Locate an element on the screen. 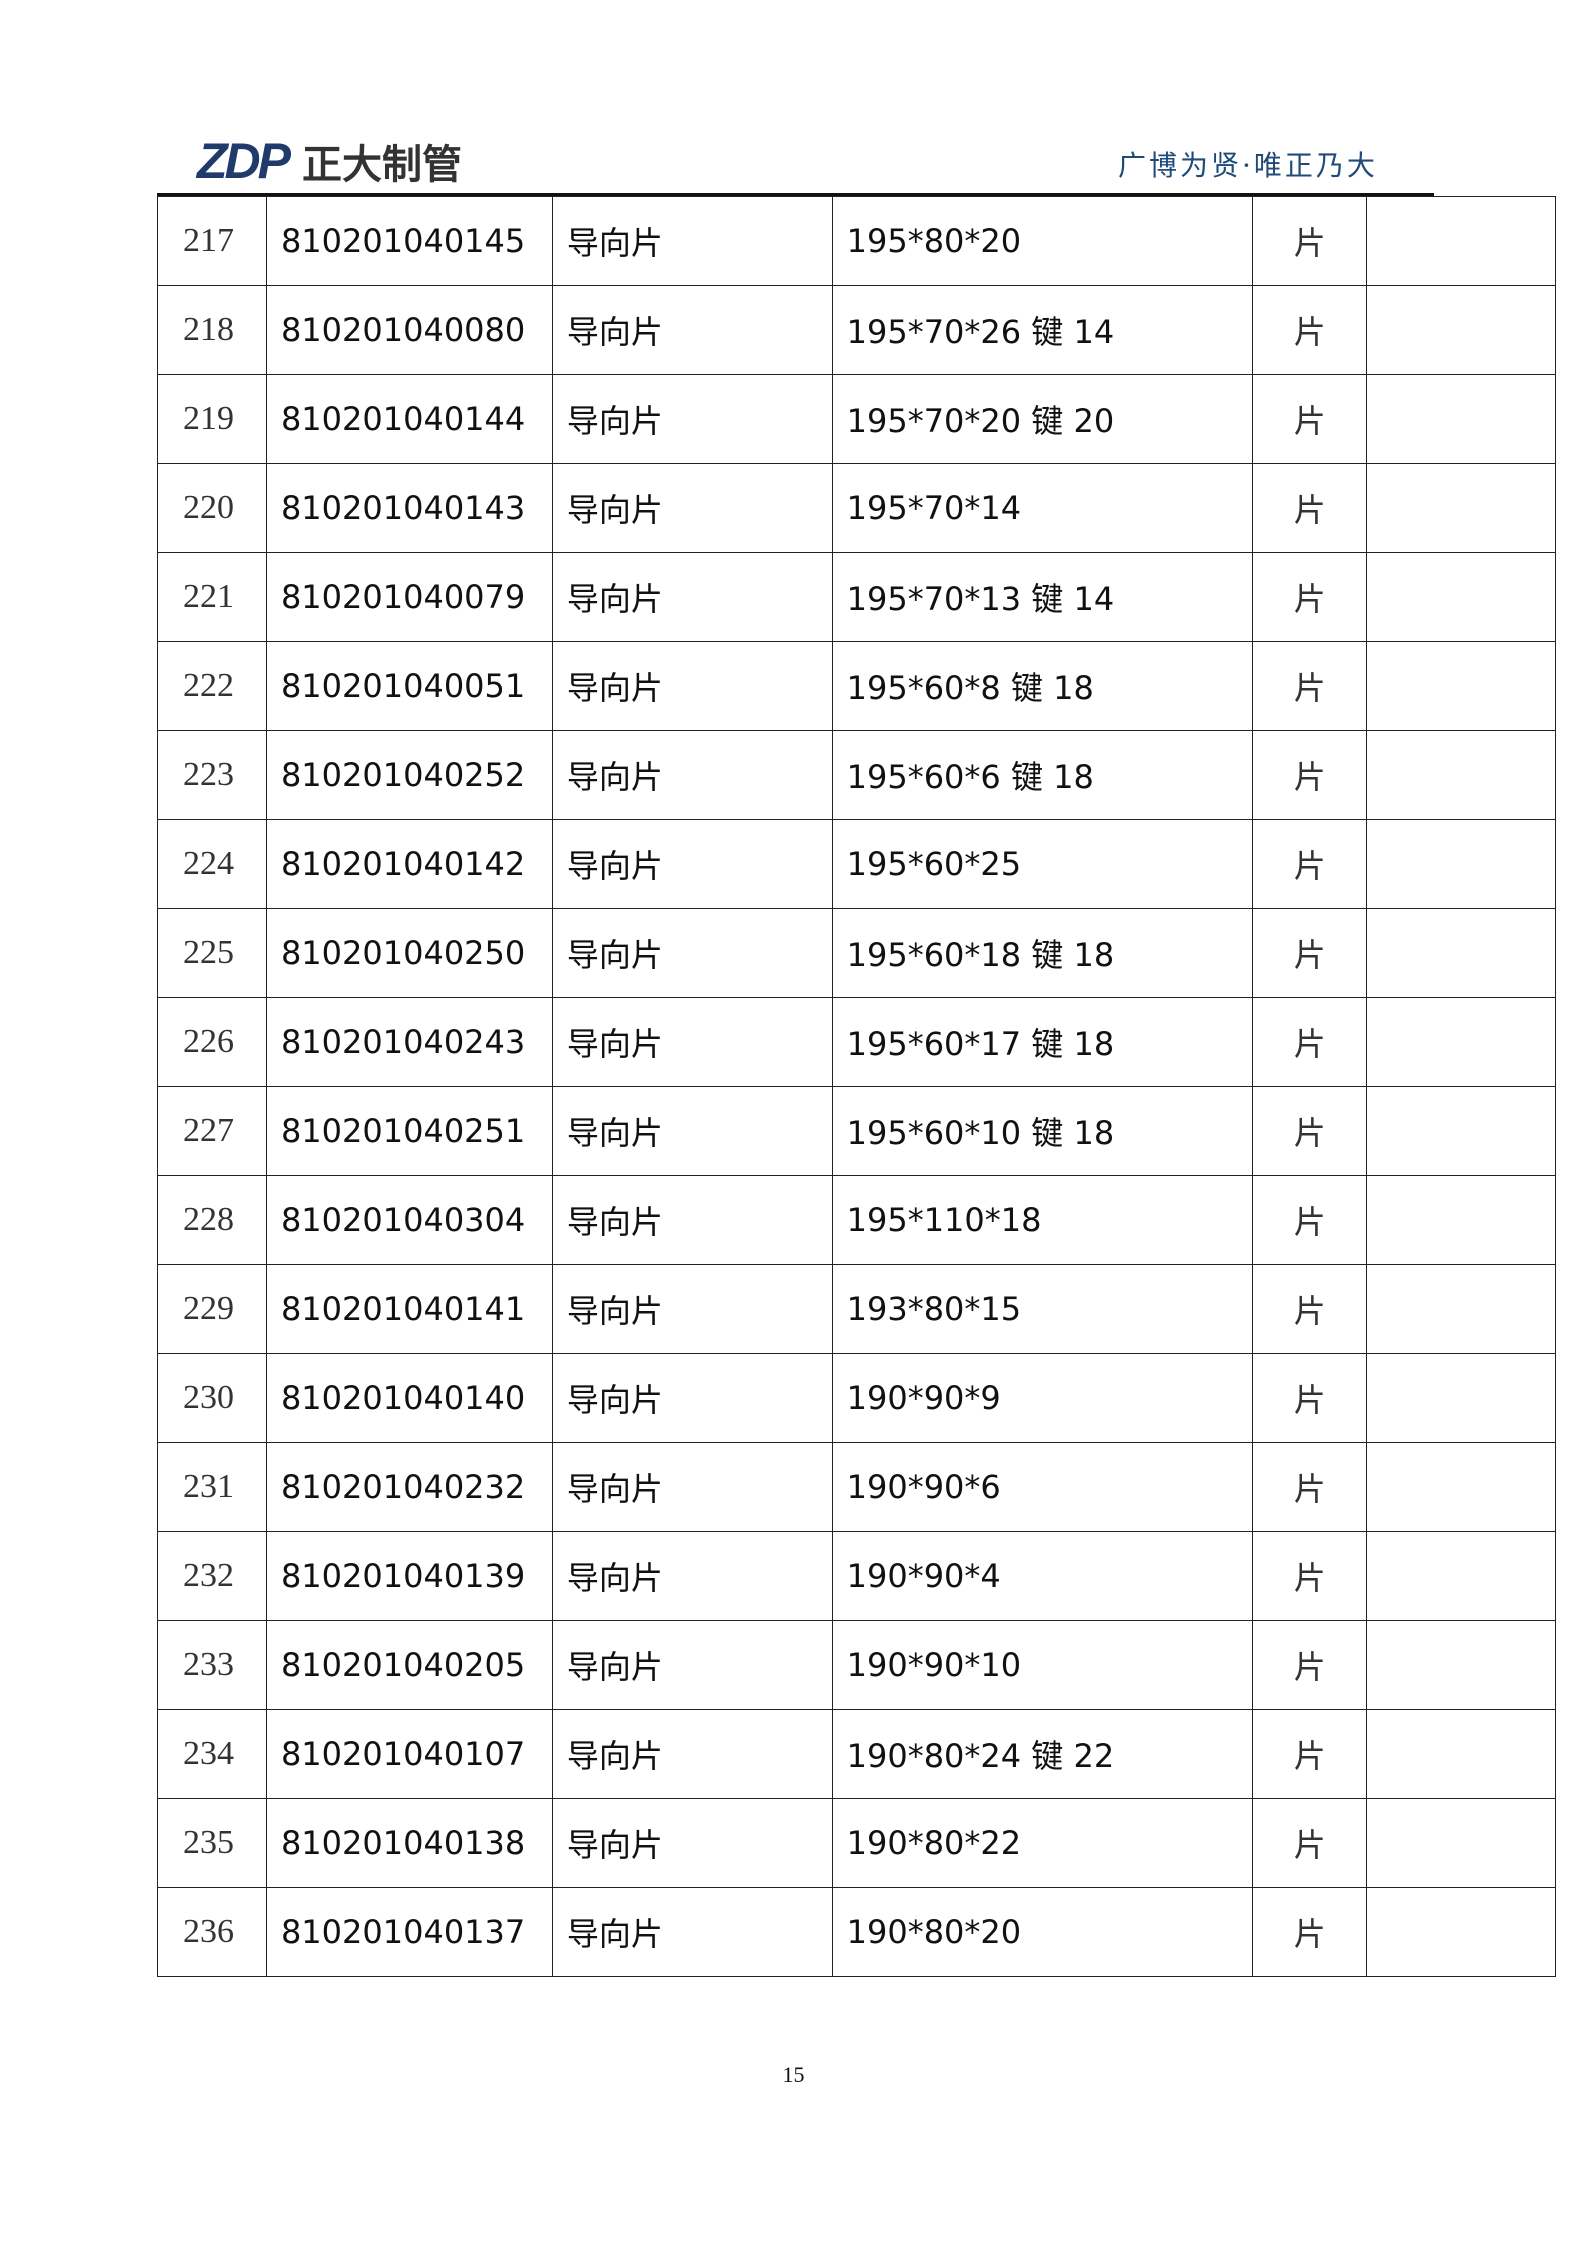  specification-cell: 190*90*9 is located at coordinates (1042, 1398).